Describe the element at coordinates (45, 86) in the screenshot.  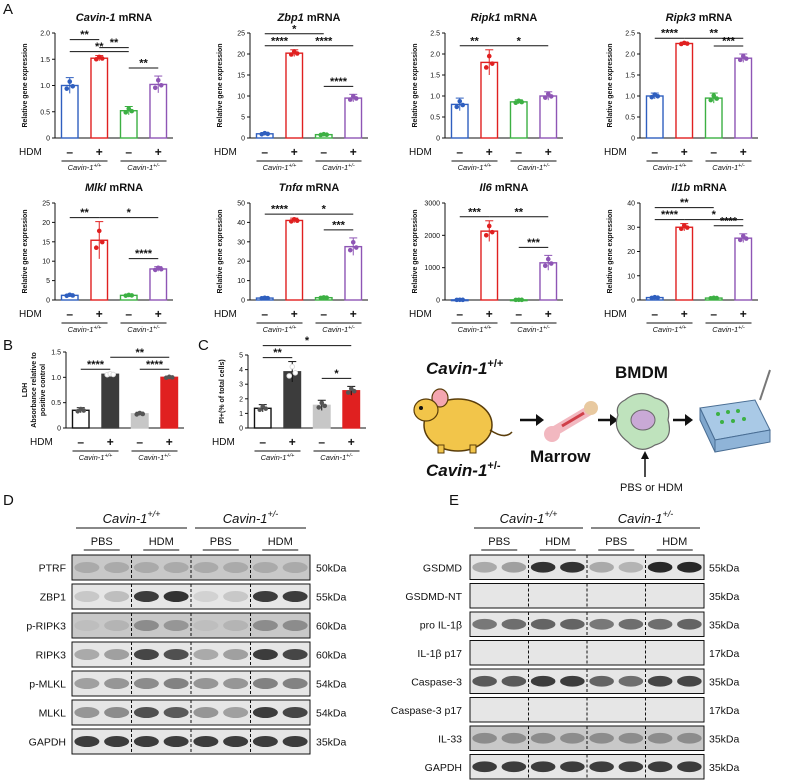
I see `y-tick-label: 1.0` at that location.